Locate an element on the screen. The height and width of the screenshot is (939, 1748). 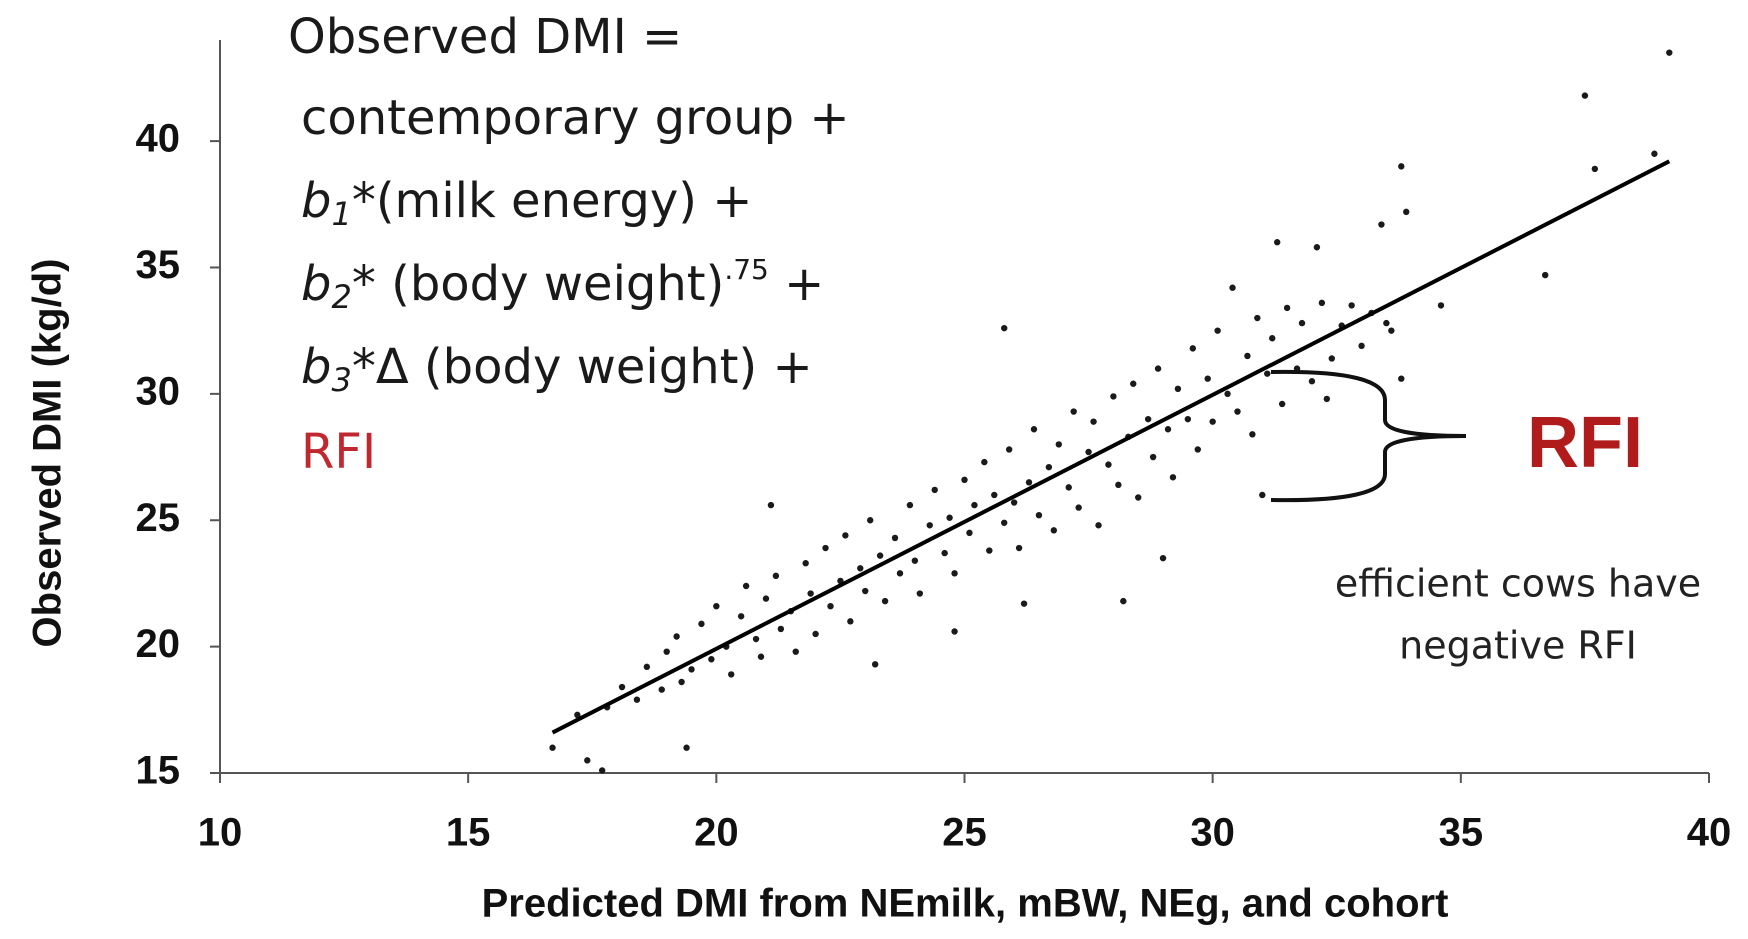
brace is located at coordinates (1368, 436).